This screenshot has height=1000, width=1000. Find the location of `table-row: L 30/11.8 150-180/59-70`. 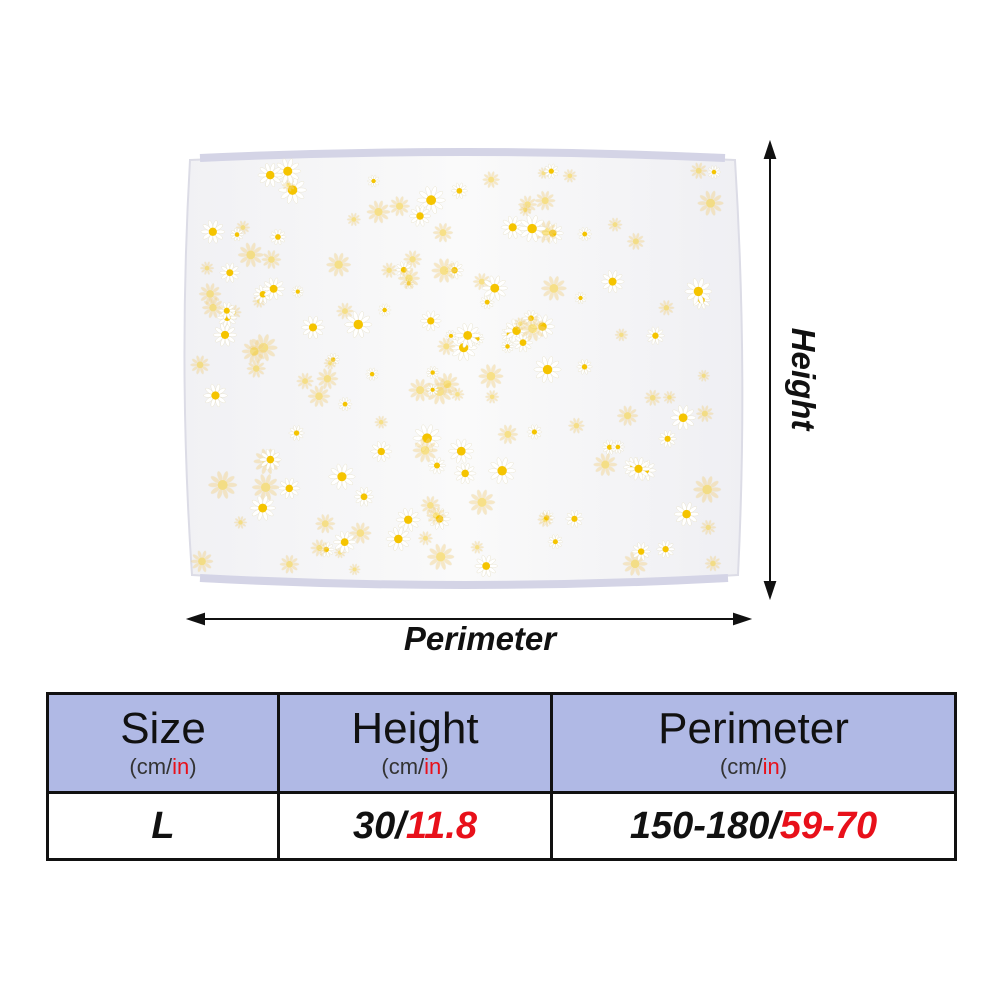

table-row: L 30/11.8 150-180/59-70 is located at coordinates (501, 826).